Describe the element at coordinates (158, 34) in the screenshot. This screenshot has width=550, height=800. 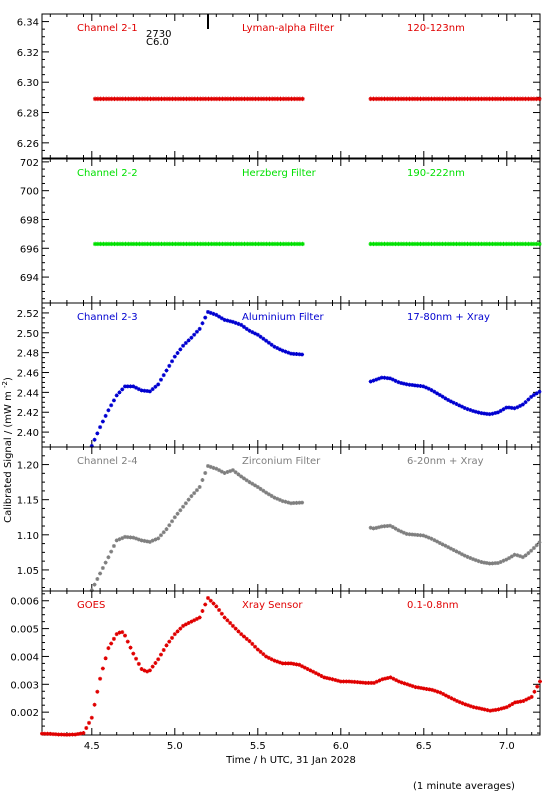
I see `flare-id-label: 2730` at that location.